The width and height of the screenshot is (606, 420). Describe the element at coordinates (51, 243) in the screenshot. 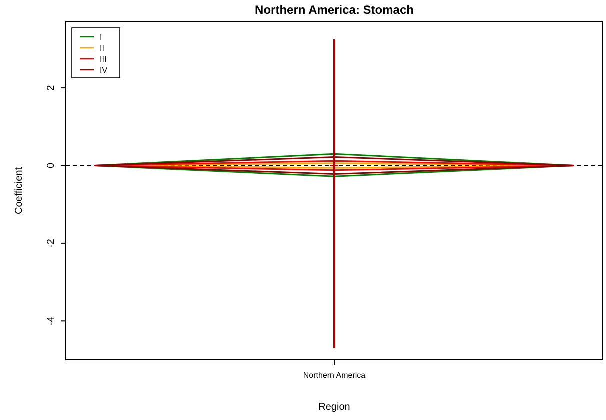

I see `y-tick-label: -2` at that location.